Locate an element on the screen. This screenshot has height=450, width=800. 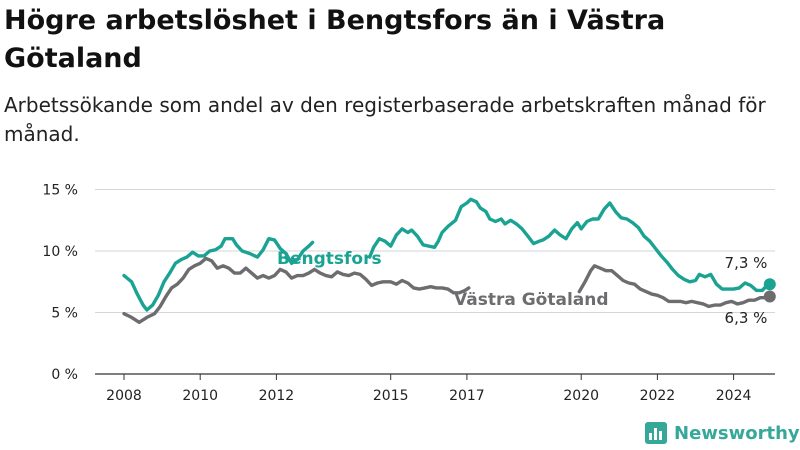
x-tick-label: 2012 is located at coordinates (277, 396).